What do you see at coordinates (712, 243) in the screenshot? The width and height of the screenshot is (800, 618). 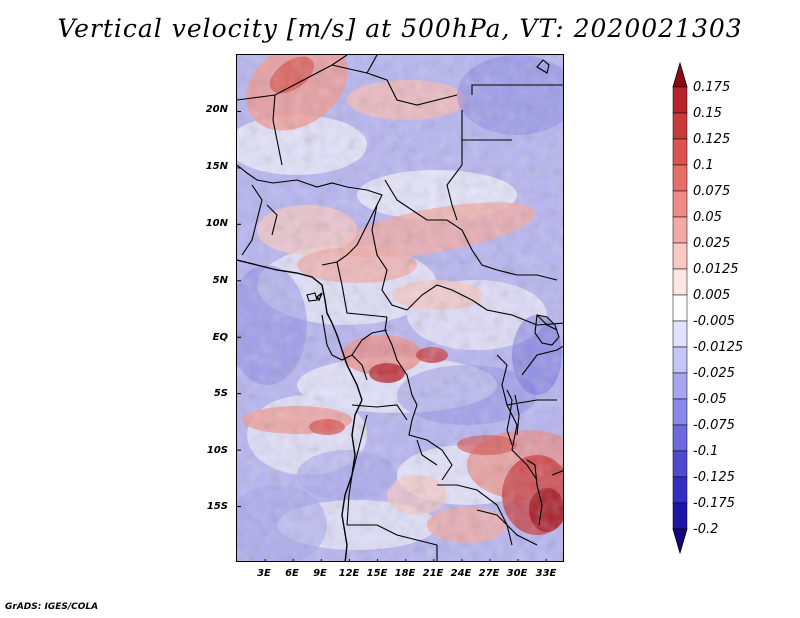 I see `colorbar-label-0-025: 0.025` at bounding box center [712, 243].